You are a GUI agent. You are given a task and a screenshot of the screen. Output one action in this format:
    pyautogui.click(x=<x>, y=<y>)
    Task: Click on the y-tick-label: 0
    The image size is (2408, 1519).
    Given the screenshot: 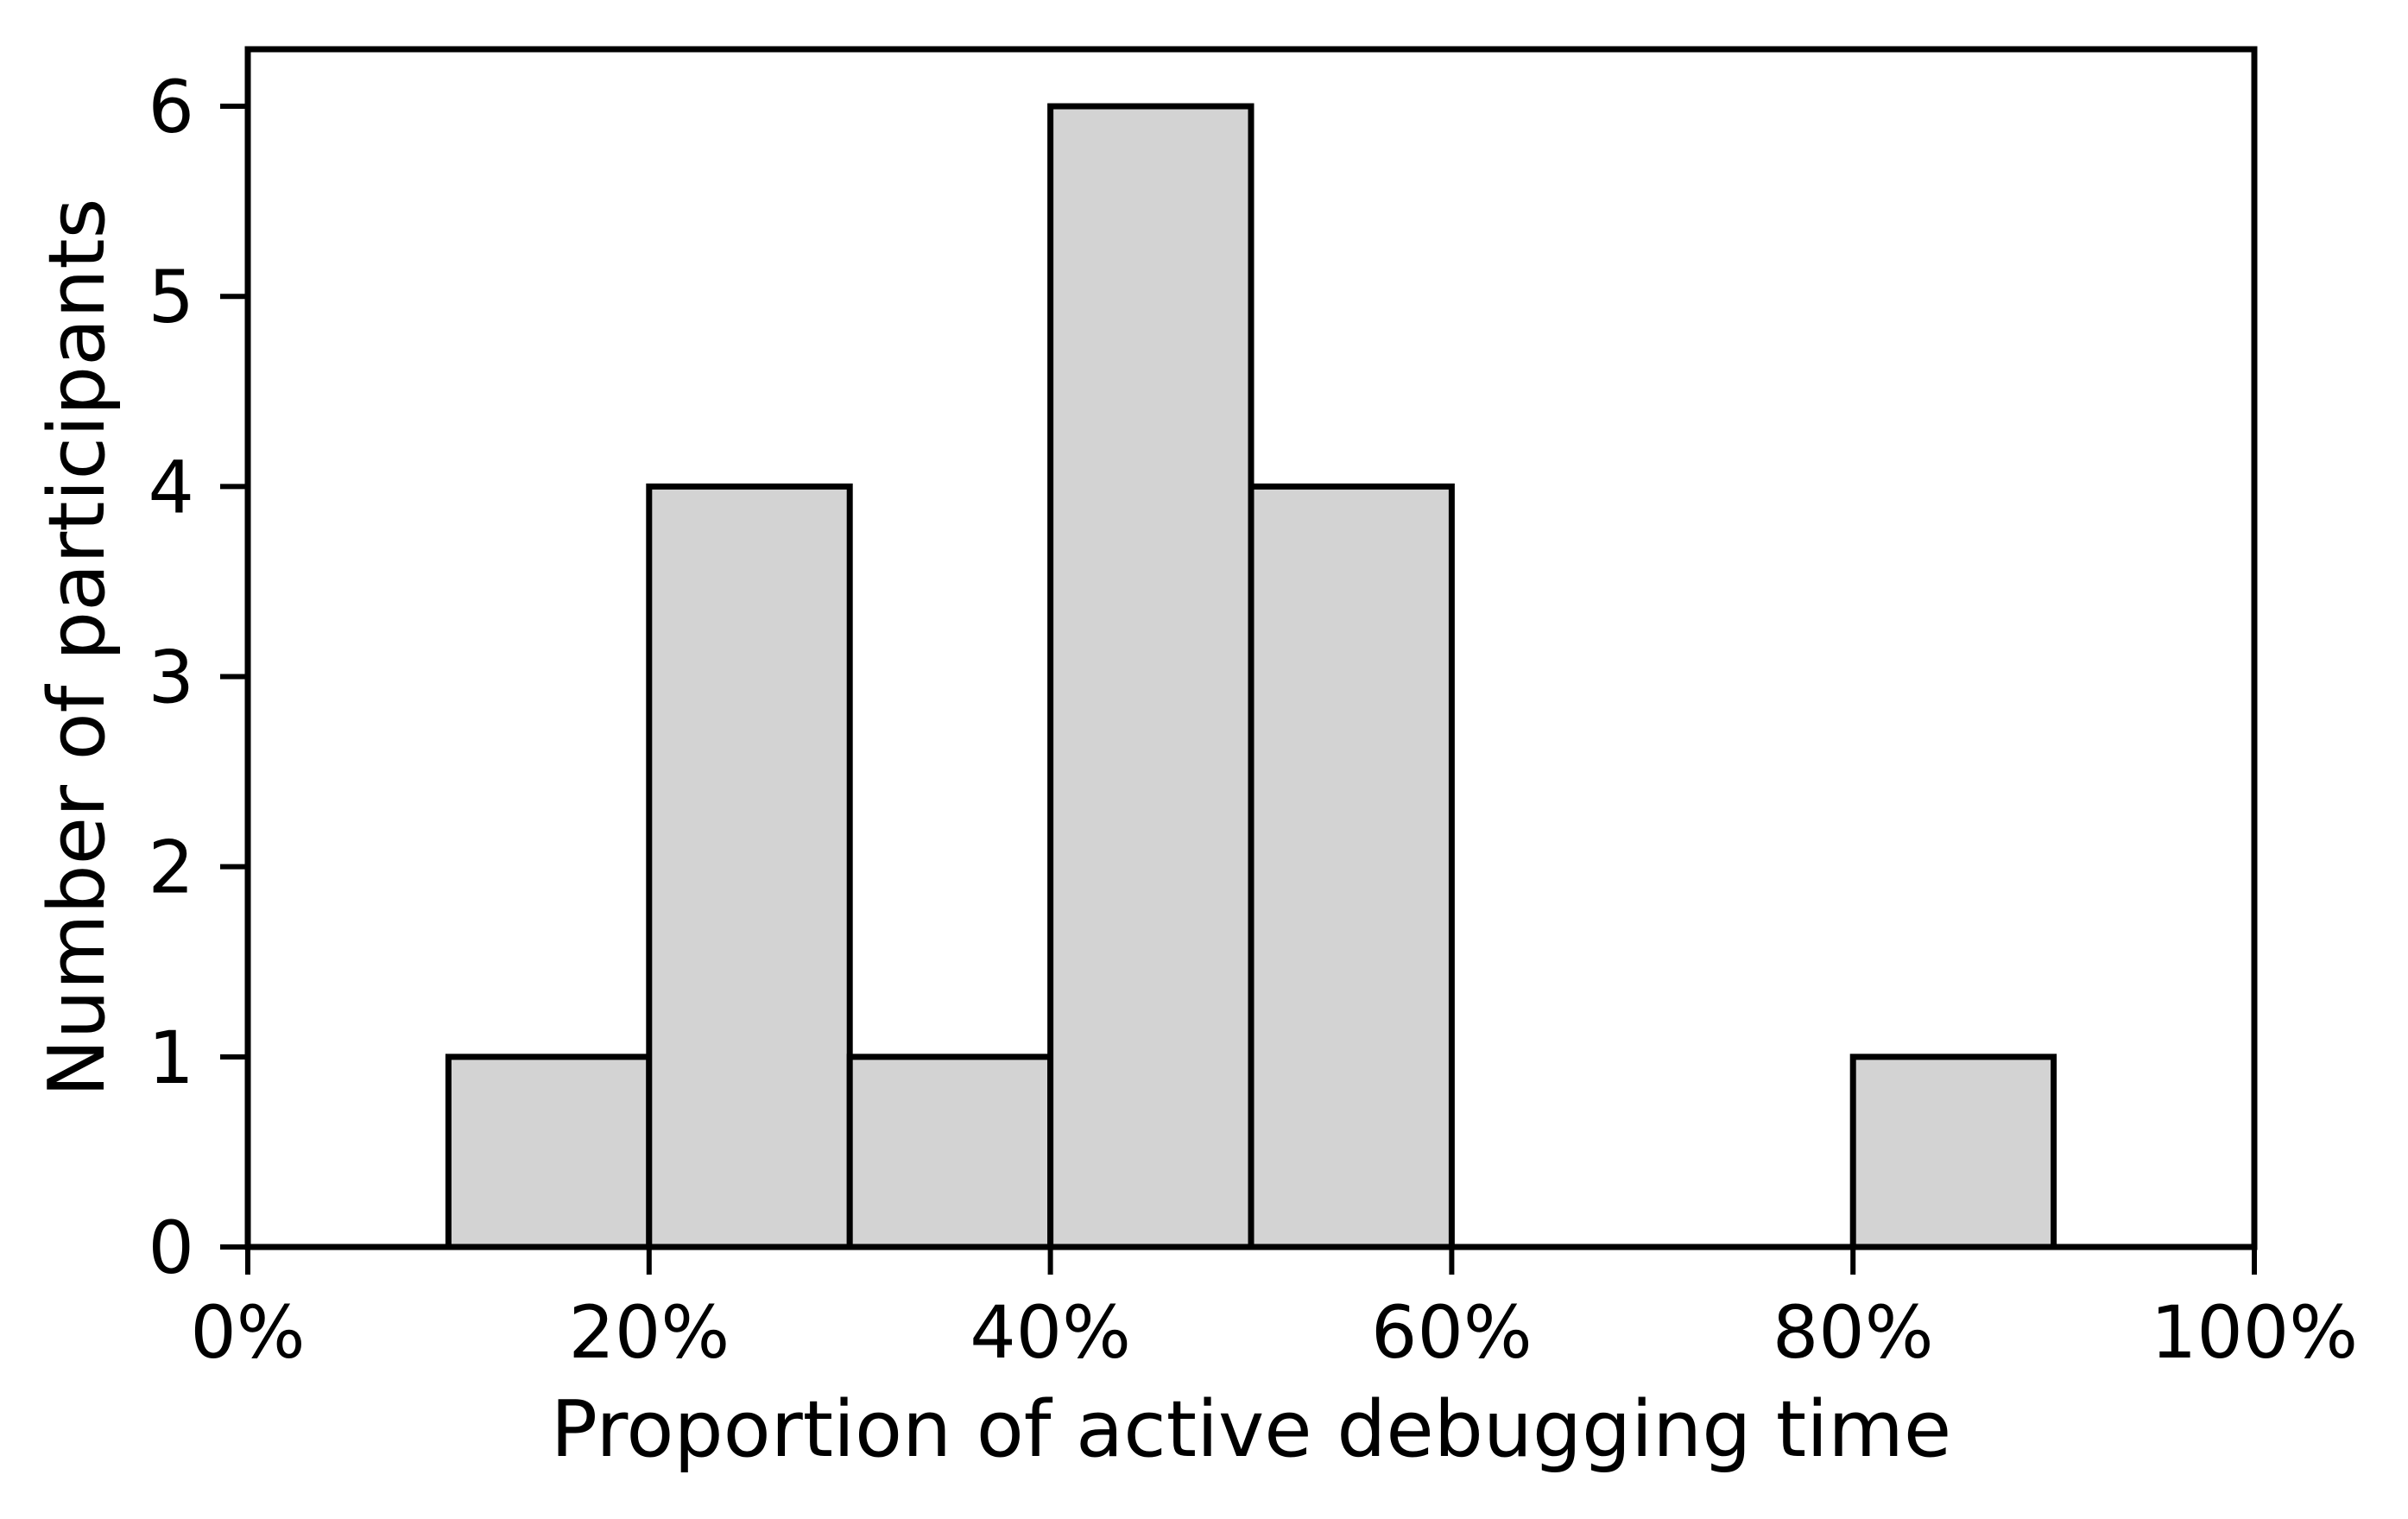 What is the action you would take?
    pyautogui.click(x=171, y=1248)
    